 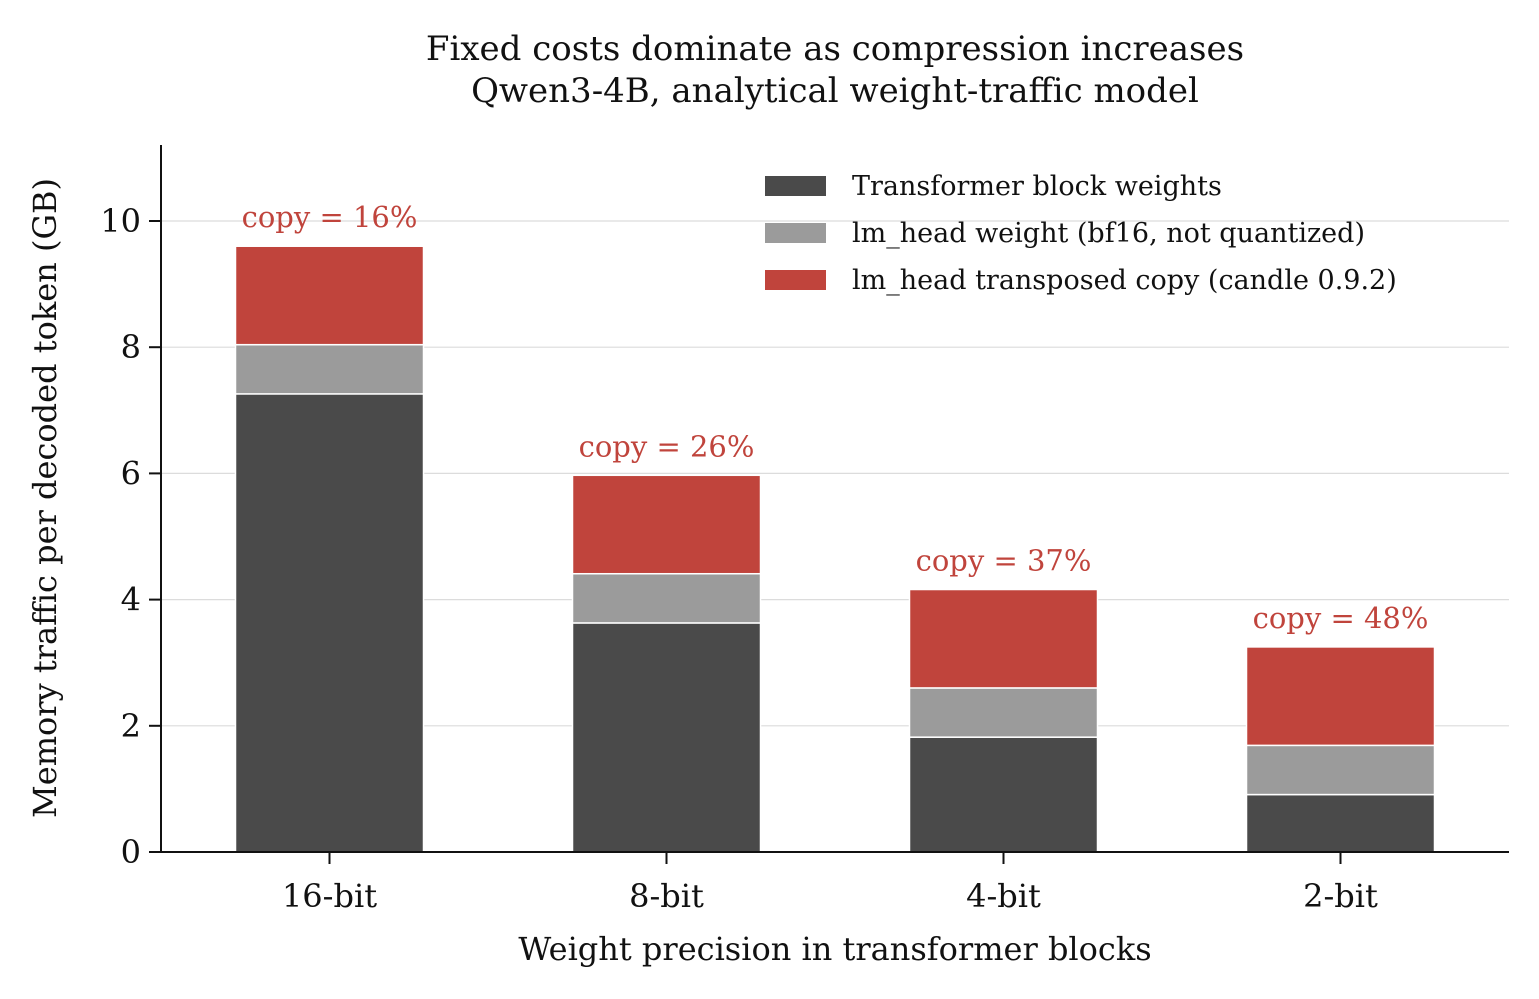 I want to click on x-tick-label: 8-bit, so click(x=666, y=896).